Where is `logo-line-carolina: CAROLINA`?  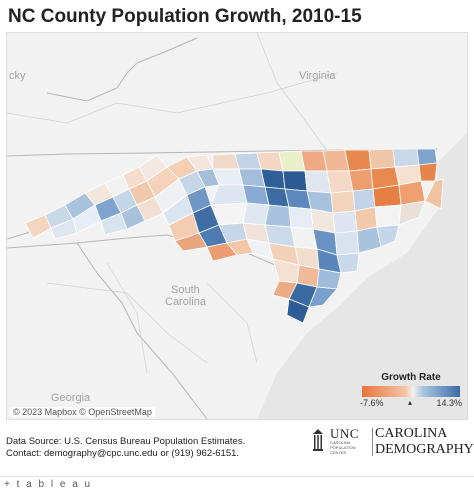
logo-line-carolina: CAROLINA is located at coordinates (411, 433).